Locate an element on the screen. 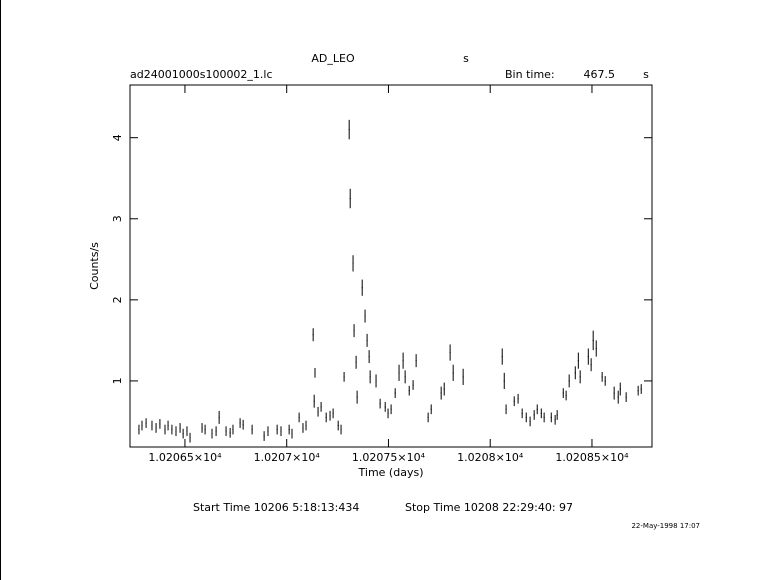 This screenshot has width=781, height=580. bin-time-unit: s is located at coordinates (646, 74).